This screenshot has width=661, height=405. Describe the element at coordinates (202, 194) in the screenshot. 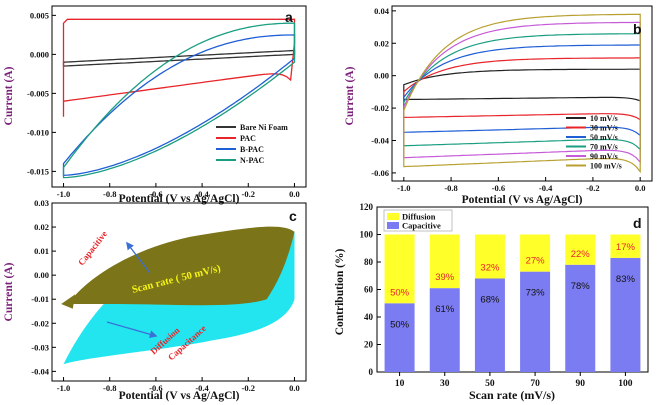

I see `panel-a-xtick-label: -0.4` at that location.